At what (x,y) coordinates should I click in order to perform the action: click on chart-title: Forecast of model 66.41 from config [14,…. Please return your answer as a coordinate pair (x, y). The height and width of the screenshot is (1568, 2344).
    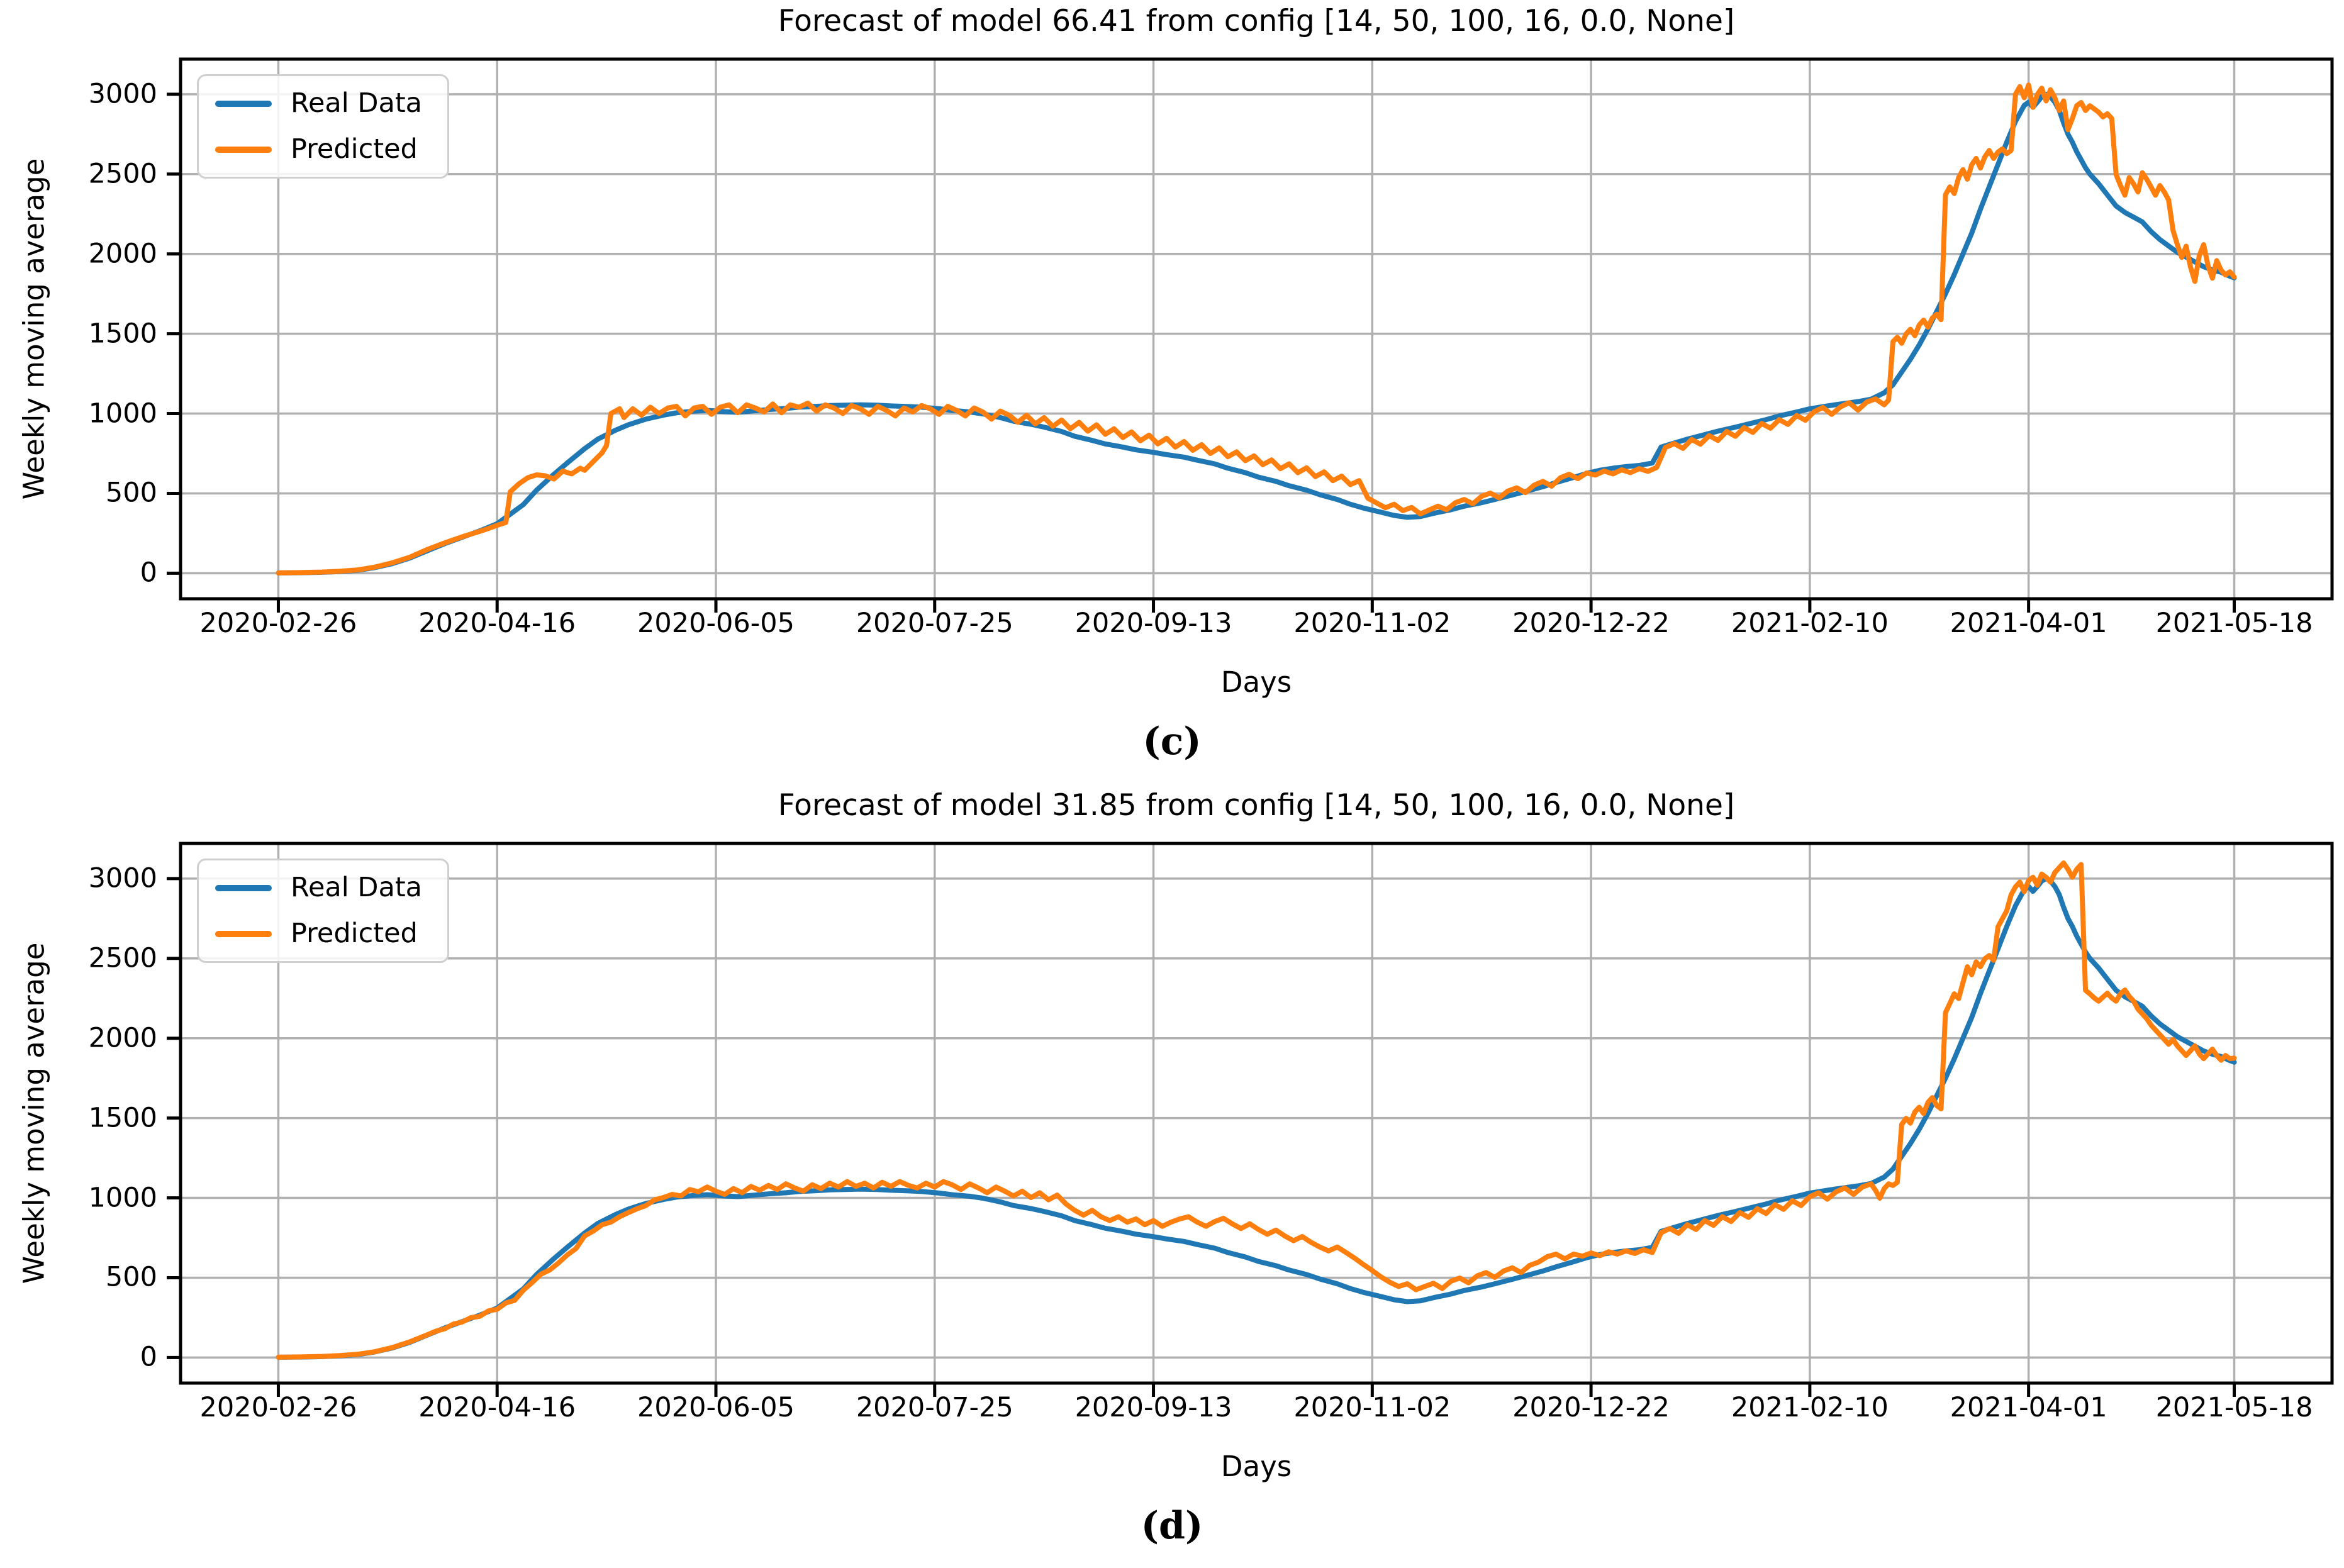
    Looking at the image, I should click on (1256, 21).